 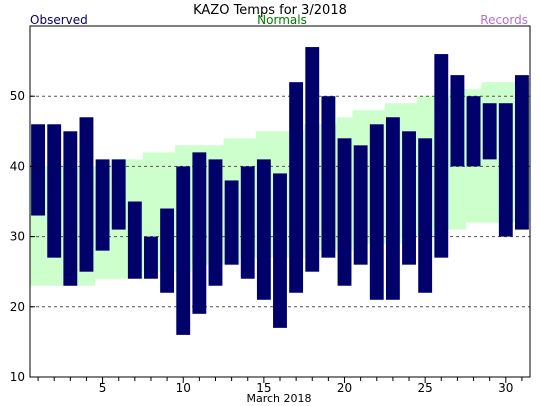 What do you see at coordinates (183, 388) in the screenshot?
I see `x-tick-label-10: 10` at bounding box center [183, 388].